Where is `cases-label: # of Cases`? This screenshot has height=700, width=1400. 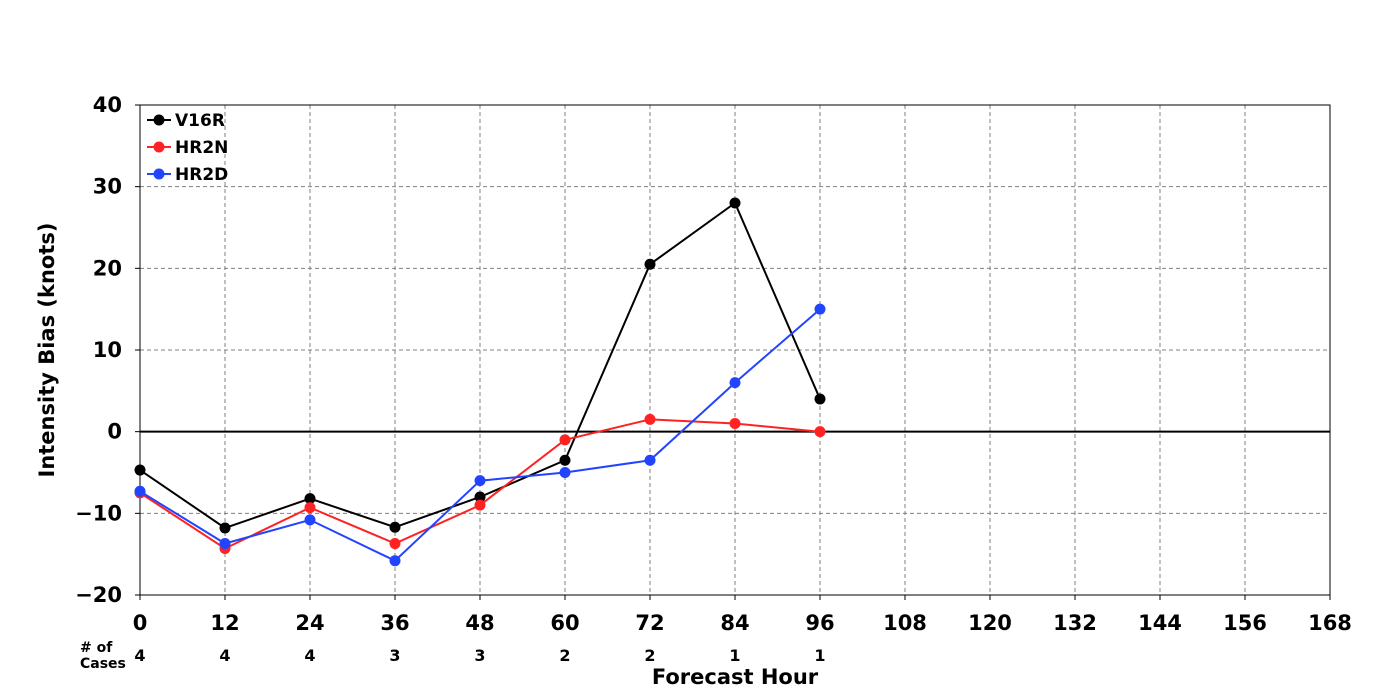 cases-label: # of Cases is located at coordinates (103, 656).